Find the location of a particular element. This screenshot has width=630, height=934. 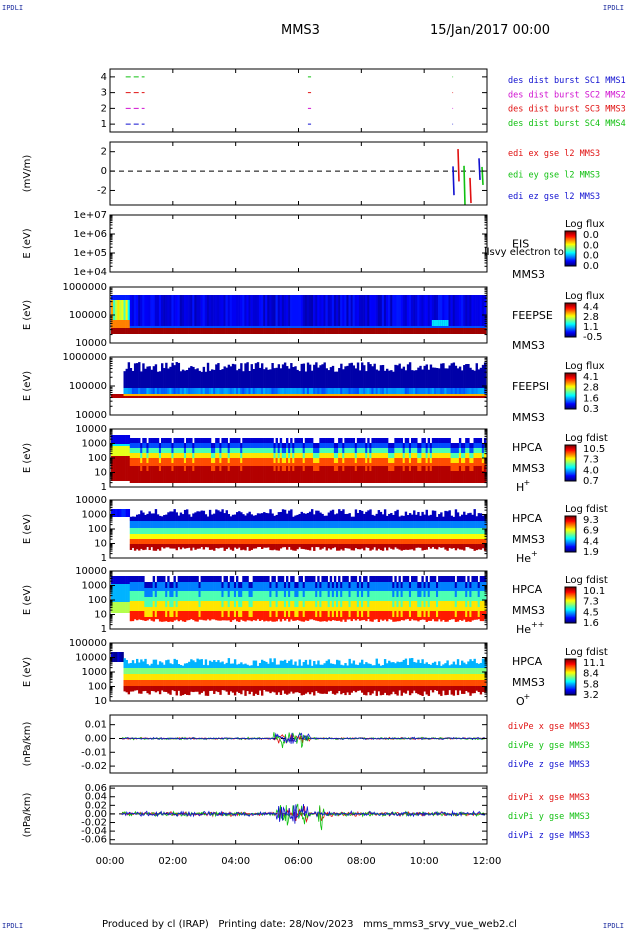

instrument-label: HPCA is located at coordinates (527, 518).